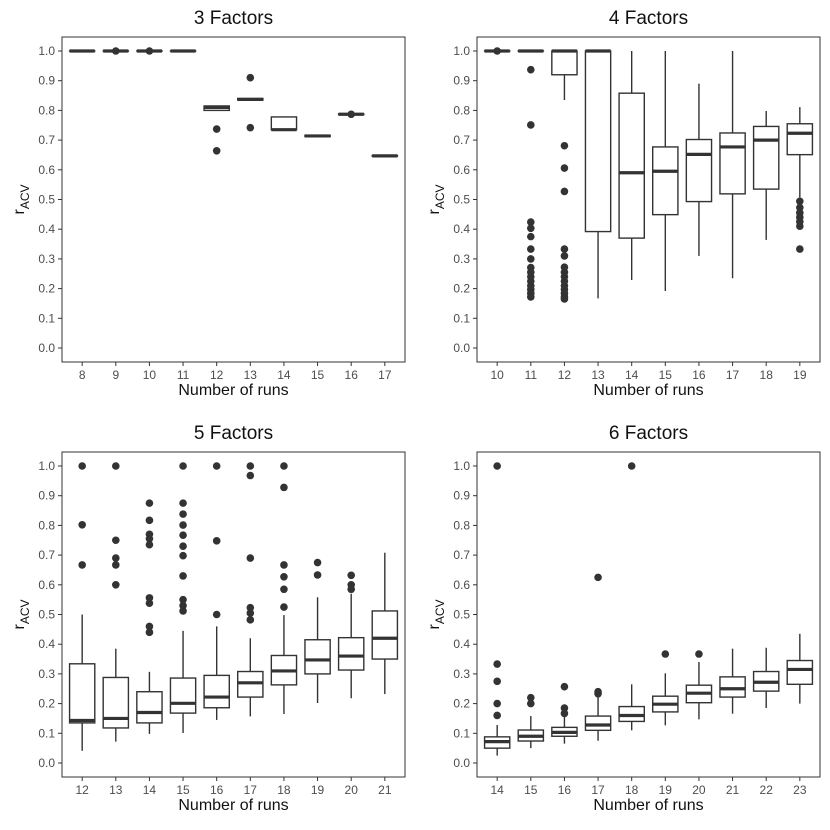 The image size is (830, 830). What do you see at coordinates (733, 790) in the screenshot?
I see `x-tick-label: 21` at bounding box center [733, 790].